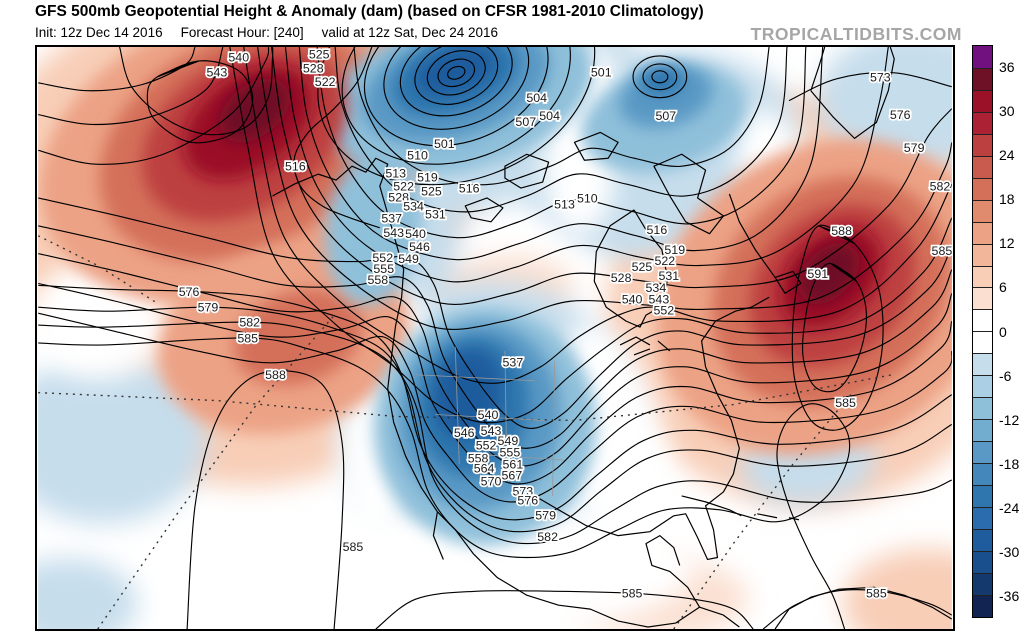 The image size is (1024, 638). What do you see at coordinates (408, 259) in the screenshot?
I see `contour-label: 549` at bounding box center [408, 259].